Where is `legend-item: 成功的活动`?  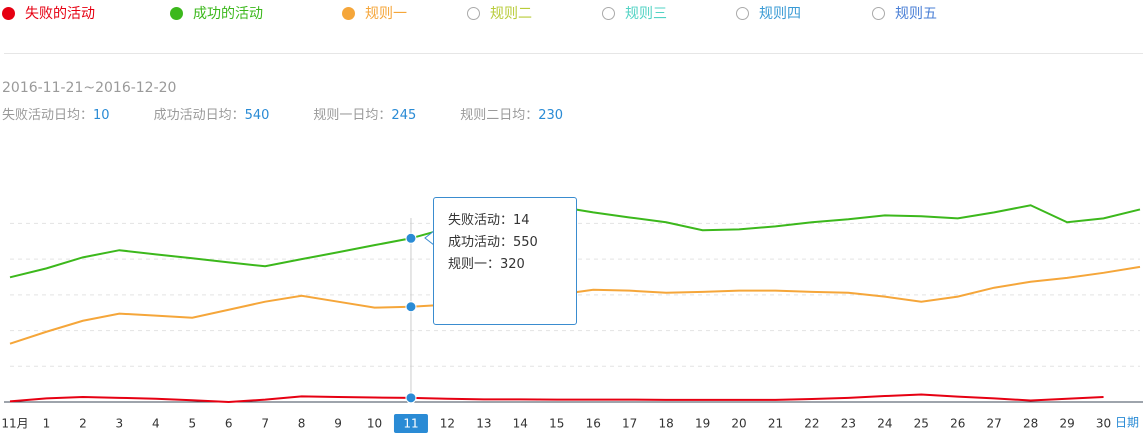 legend-item: 成功的活动 is located at coordinates (216, 13).